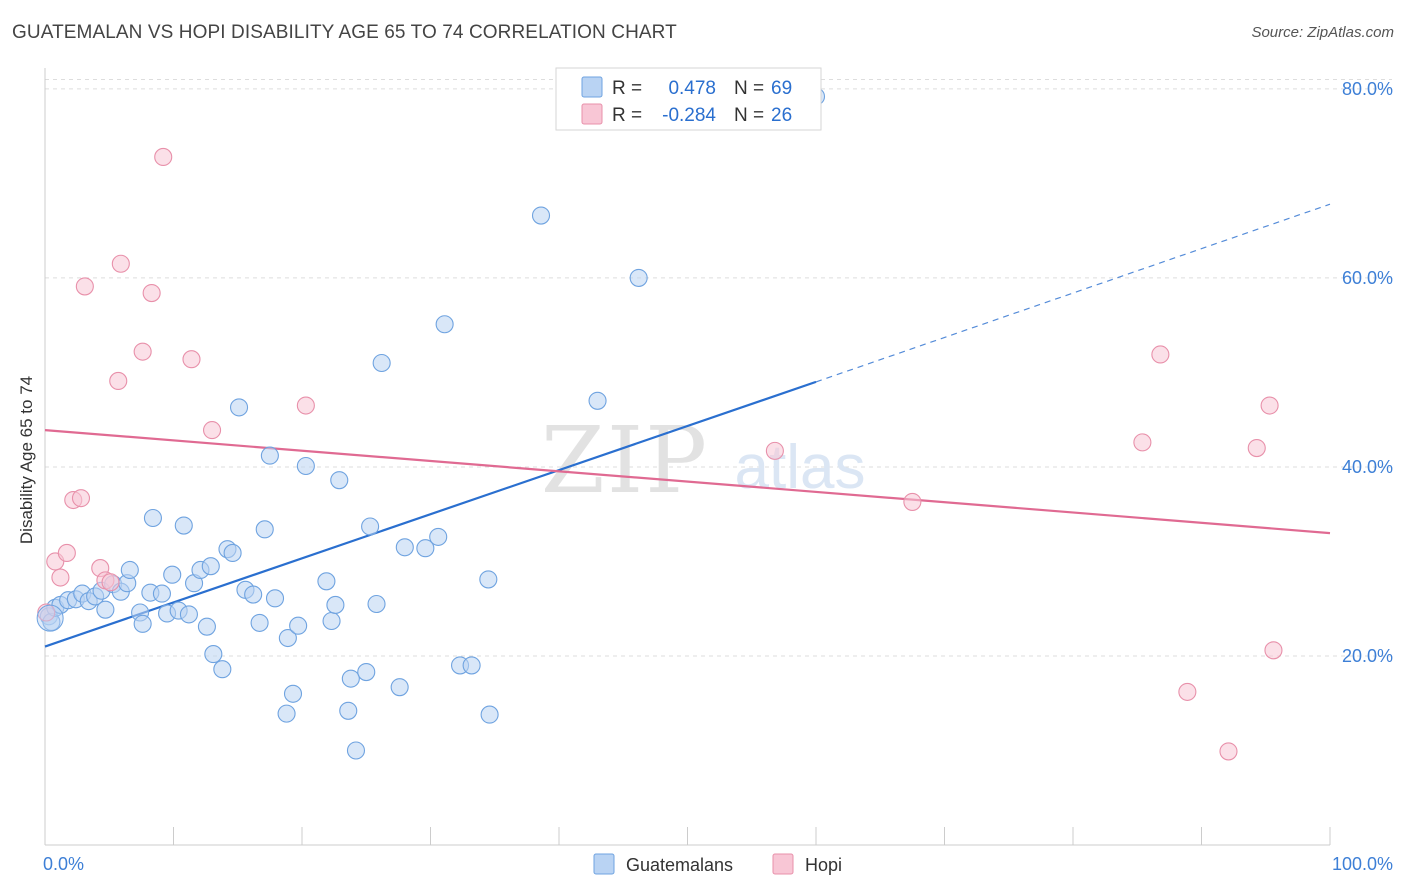 The width and height of the screenshot is (1406, 892). Describe the element at coordinates (781, 115) in the screenshot. I see `stats-n-value: 26` at that location.